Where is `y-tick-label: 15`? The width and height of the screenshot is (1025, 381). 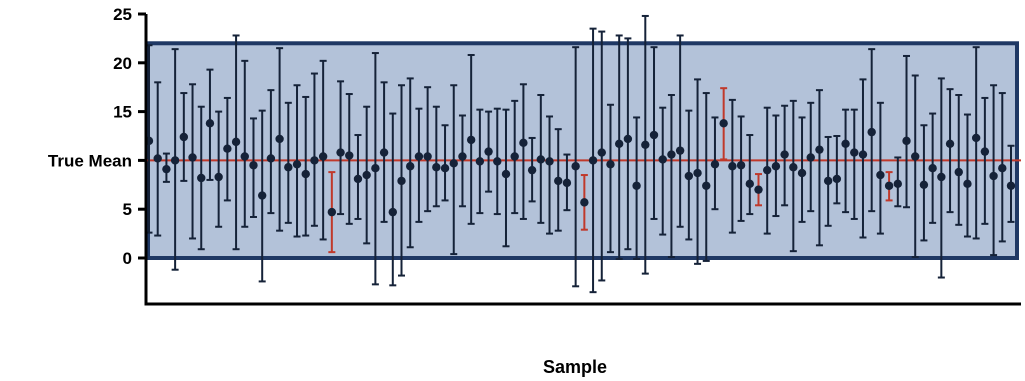 y-tick-label: 15 is located at coordinates (122, 112).